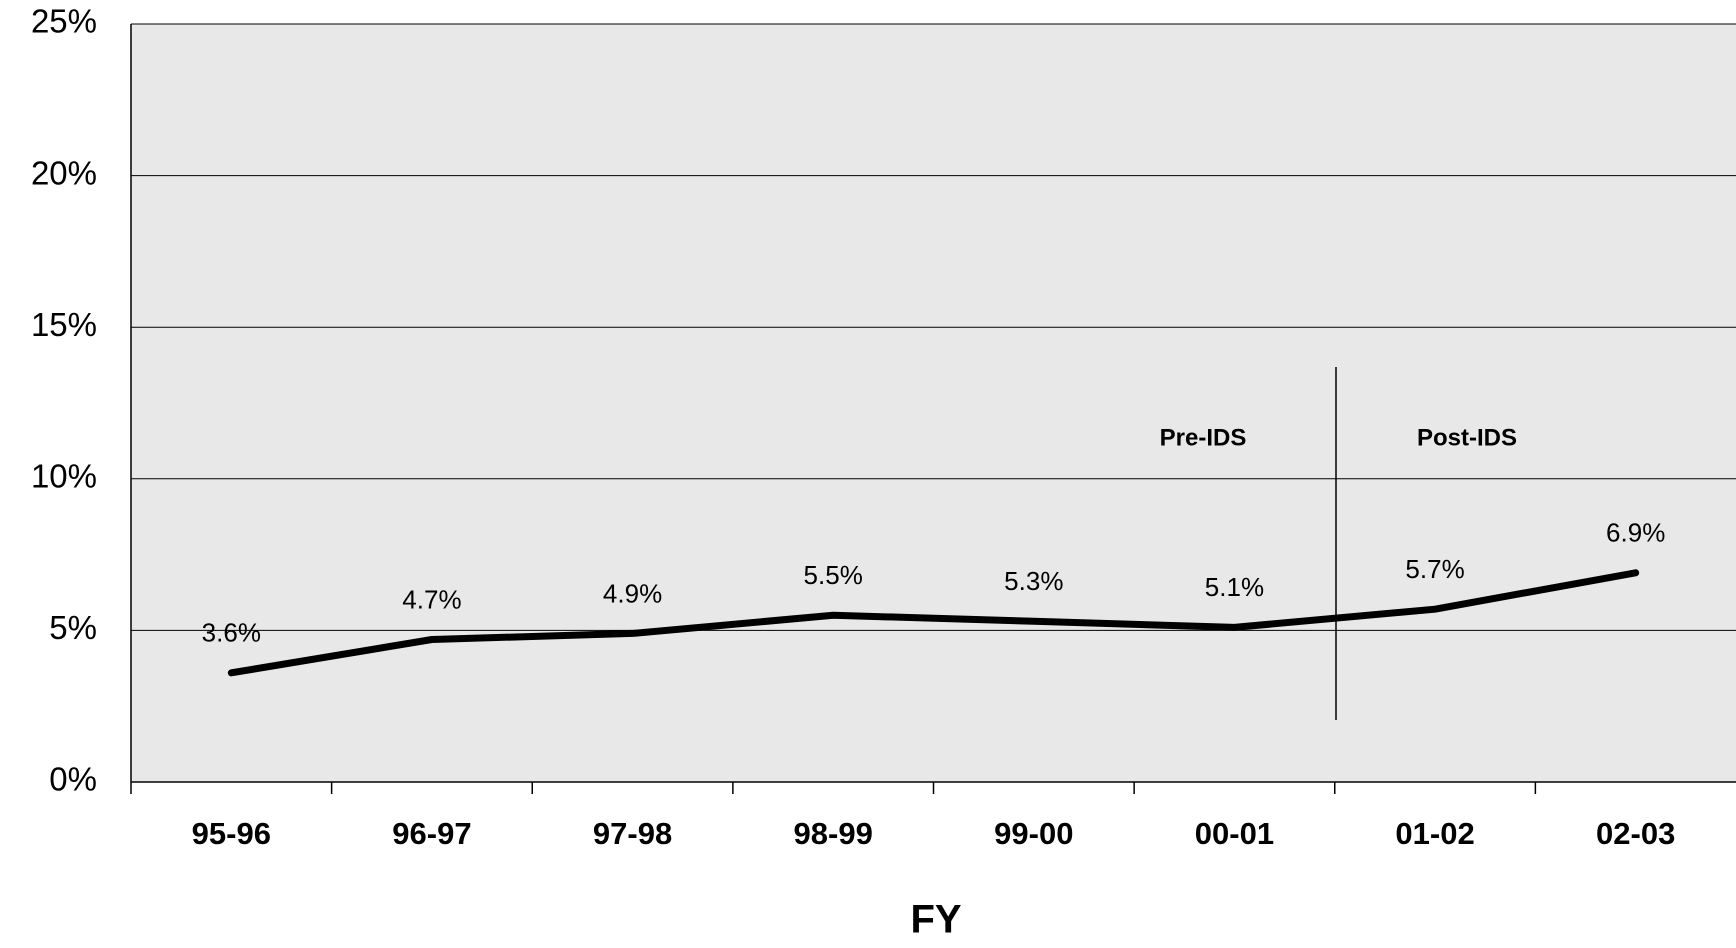 This screenshot has height=948, width=1736. I want to click on data-label: 4.9%, so click(632, 593).